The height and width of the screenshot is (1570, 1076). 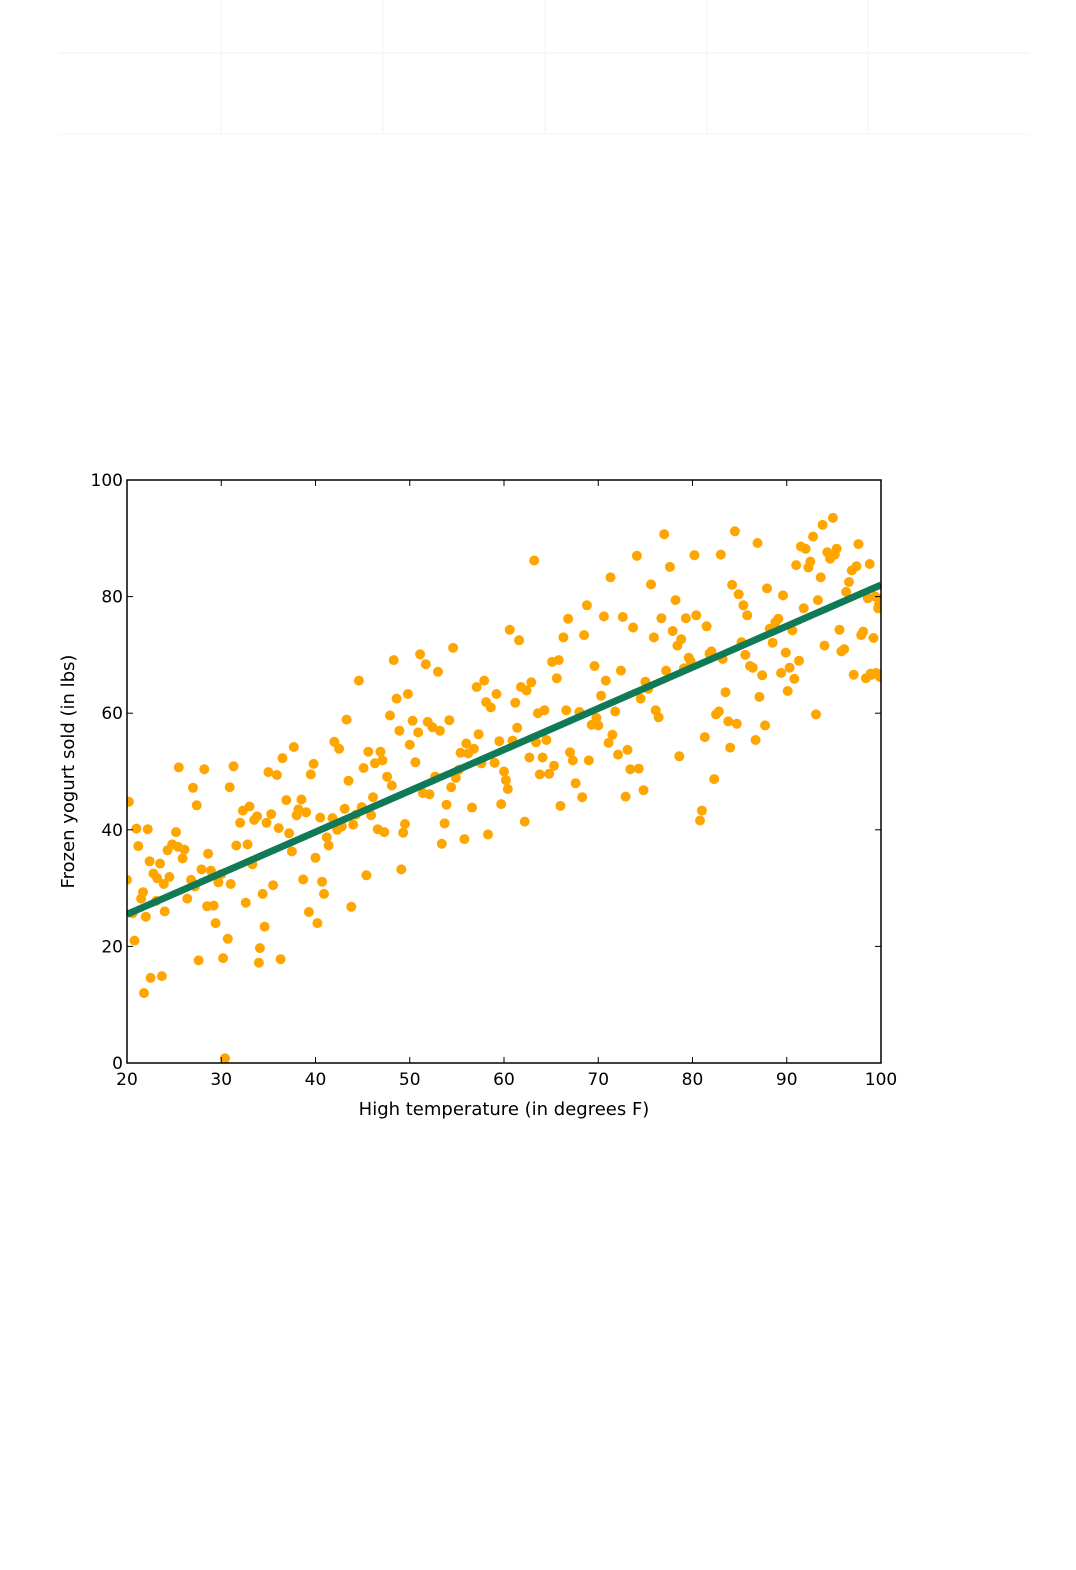 I want to click on y-tick-label: 40, so click(x=112, y=831).